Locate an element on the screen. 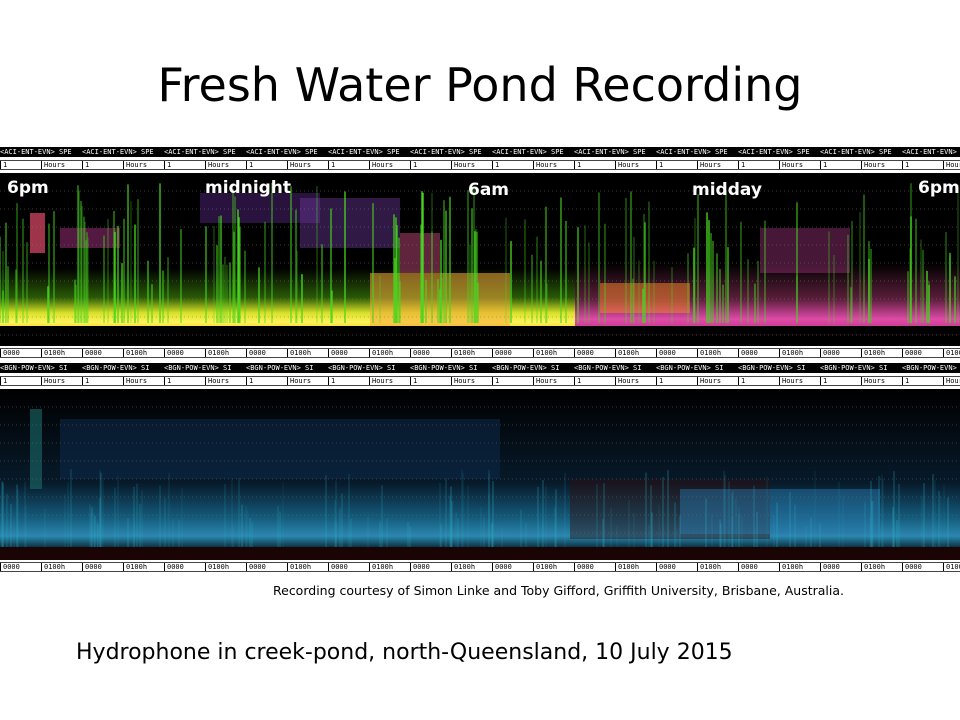  time-label-midday: midday is located at coordinates (727, 190).